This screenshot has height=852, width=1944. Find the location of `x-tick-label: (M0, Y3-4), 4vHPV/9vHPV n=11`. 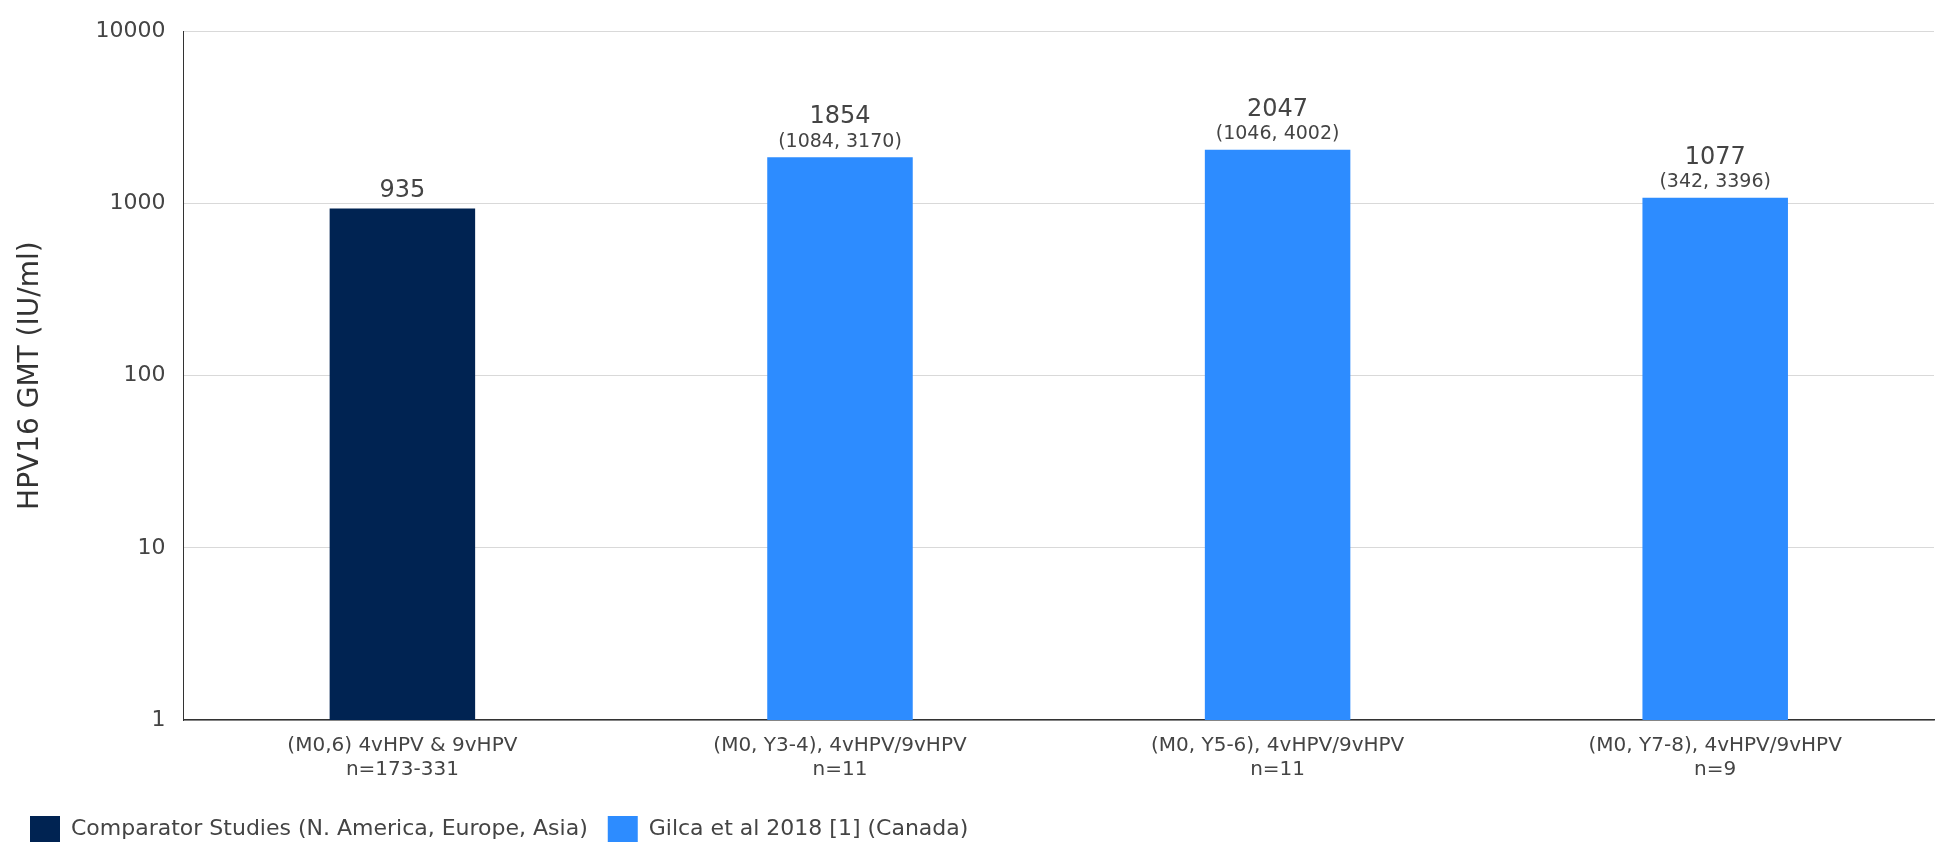

x-tick-label: (M0, Y3-4), 4vHPV/9vHPV n=11 is located at coordinates (840, 756).